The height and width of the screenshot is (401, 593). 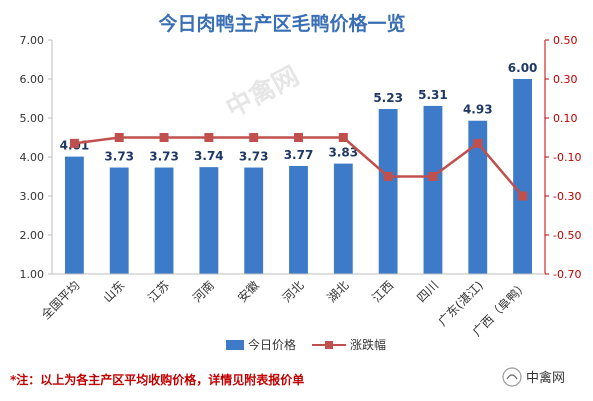 What do you see at coordinates (32, 196) in the screenshot?
I see `left-tick-label: 3.00` at bounding box center [32, 196].